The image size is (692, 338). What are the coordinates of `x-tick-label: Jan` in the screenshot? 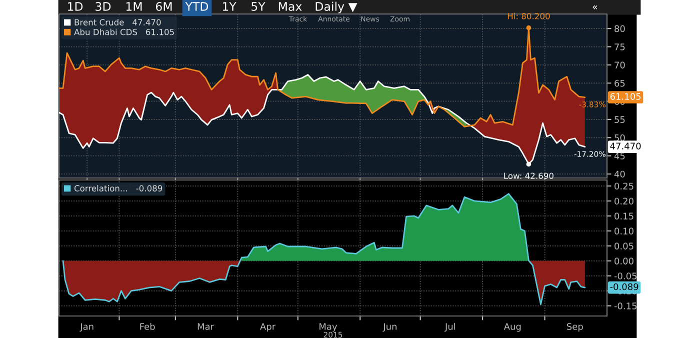 It's located at (87, 327).